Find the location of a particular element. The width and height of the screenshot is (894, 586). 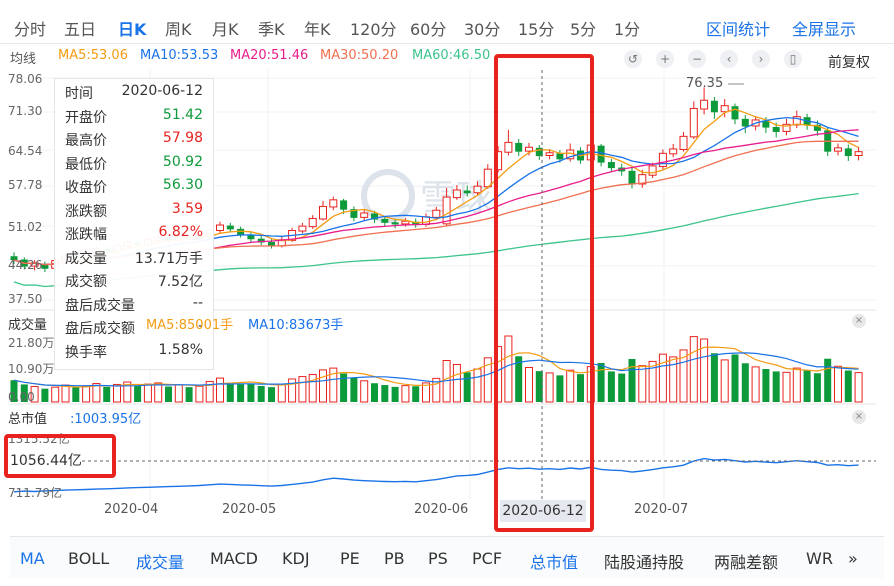

price-axis-label: 78.06 is located at coordinates (25, 79).